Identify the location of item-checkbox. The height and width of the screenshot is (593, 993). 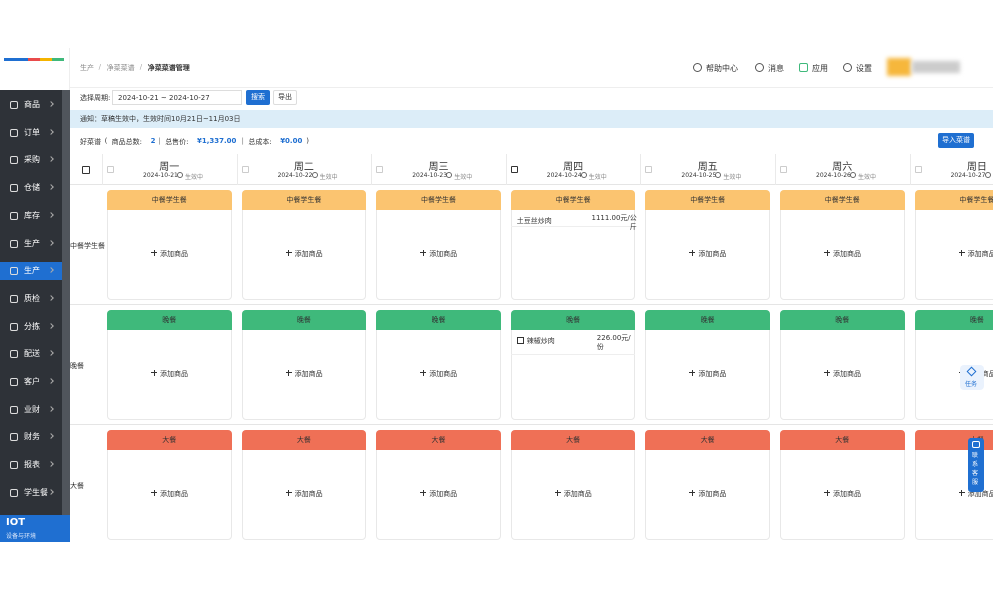
(520, 340).